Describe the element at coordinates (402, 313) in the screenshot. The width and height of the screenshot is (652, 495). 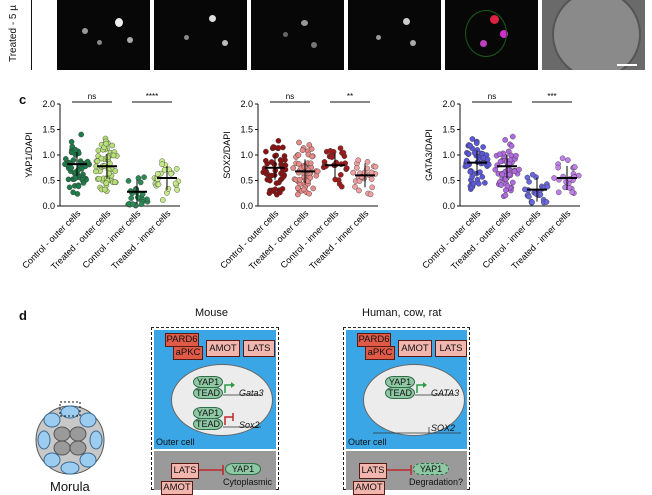
I see `human-title: Human, cow, rat` at that location.